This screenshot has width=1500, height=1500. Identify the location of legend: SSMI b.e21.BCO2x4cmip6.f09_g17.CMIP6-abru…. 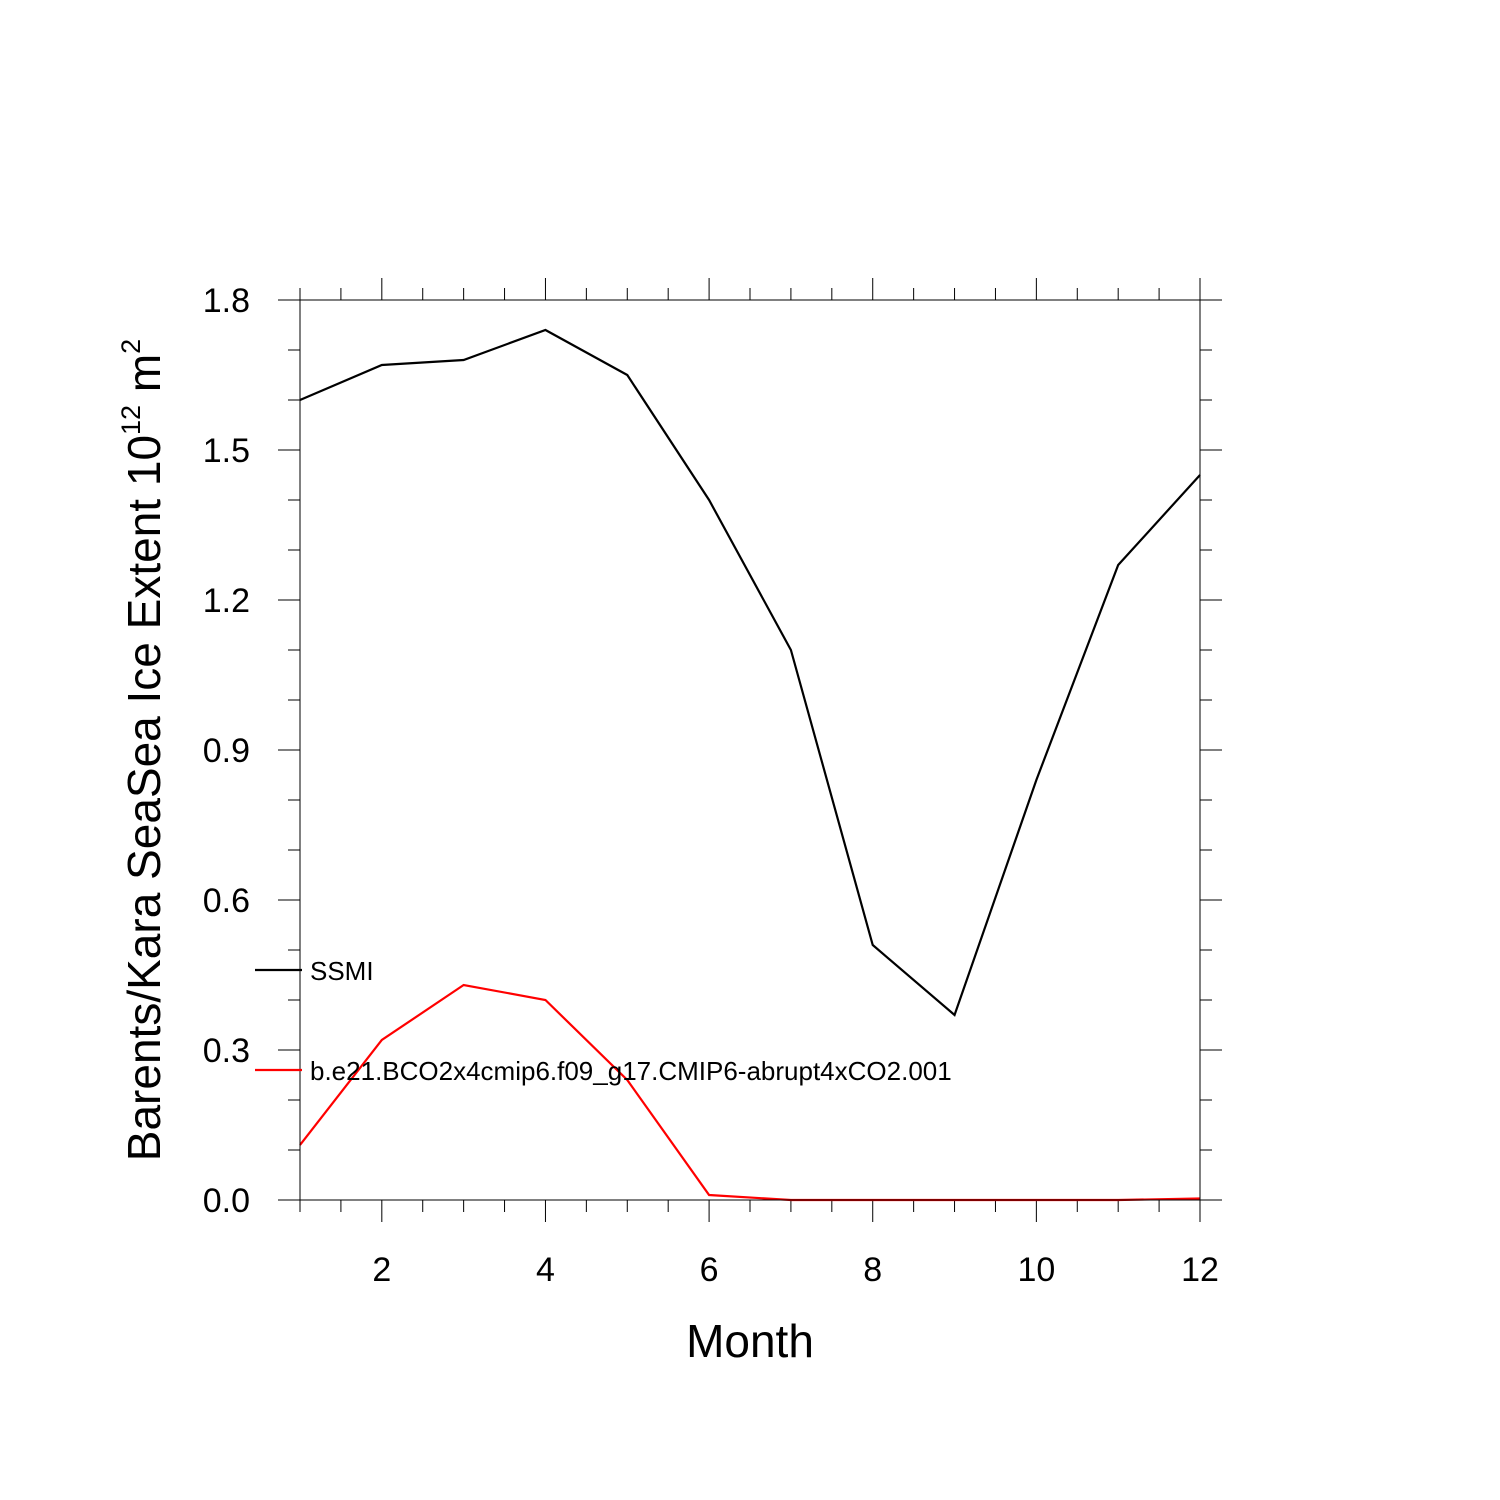
(603, 1021).